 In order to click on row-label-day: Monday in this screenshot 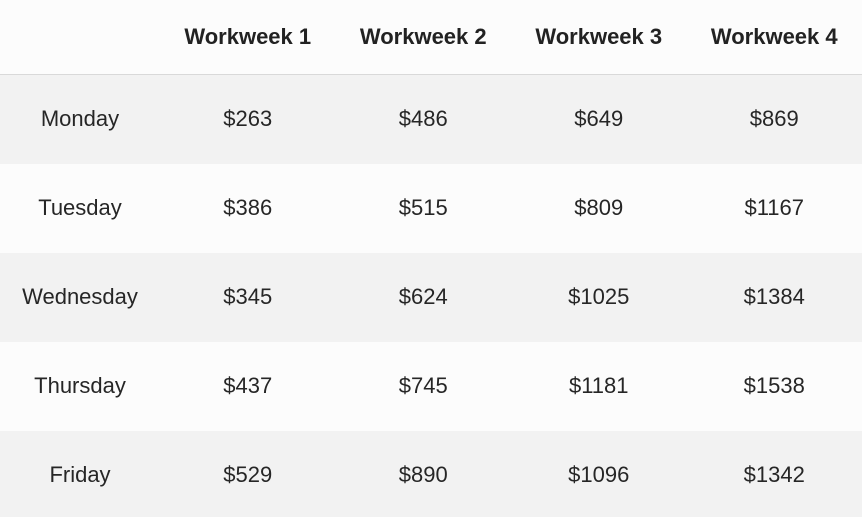, I will do `click(80, 119)`.